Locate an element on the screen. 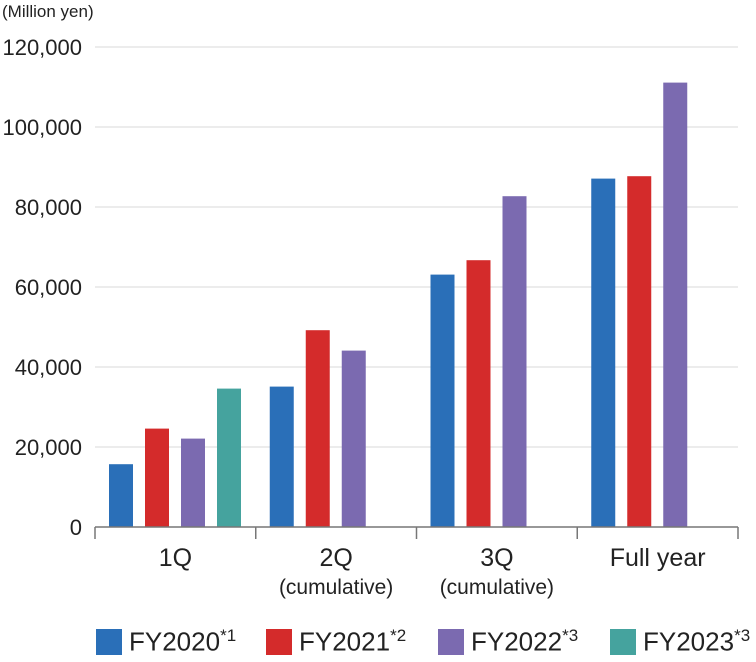  legend-label: FY2023*3 is located at coordinates (696, 642).